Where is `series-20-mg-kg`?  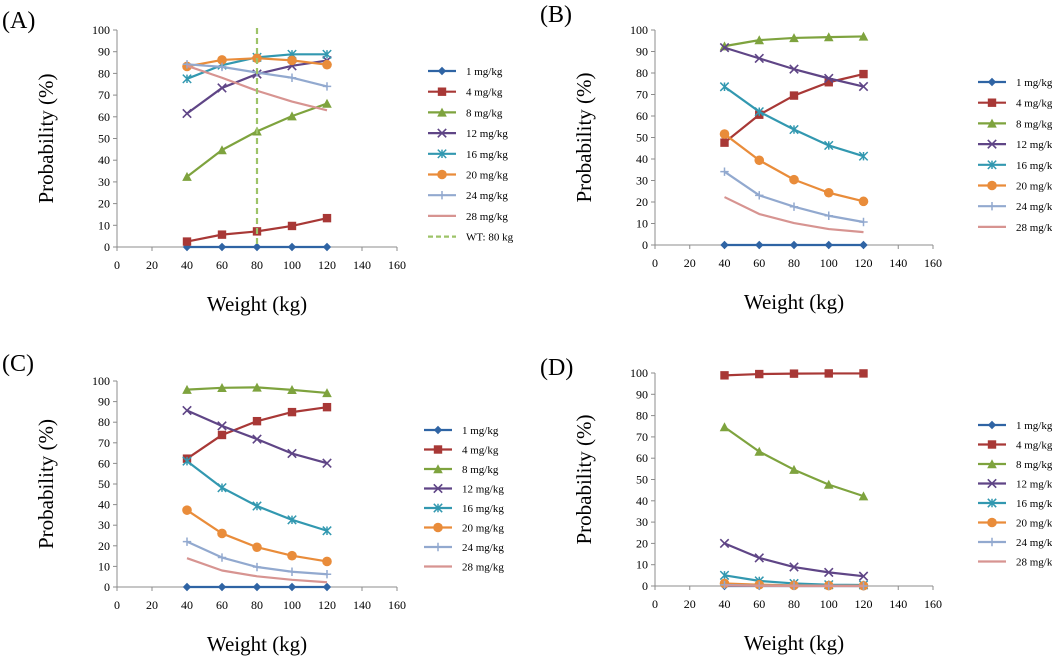
series-20-mg-kg is located at coordinates (257, 536).